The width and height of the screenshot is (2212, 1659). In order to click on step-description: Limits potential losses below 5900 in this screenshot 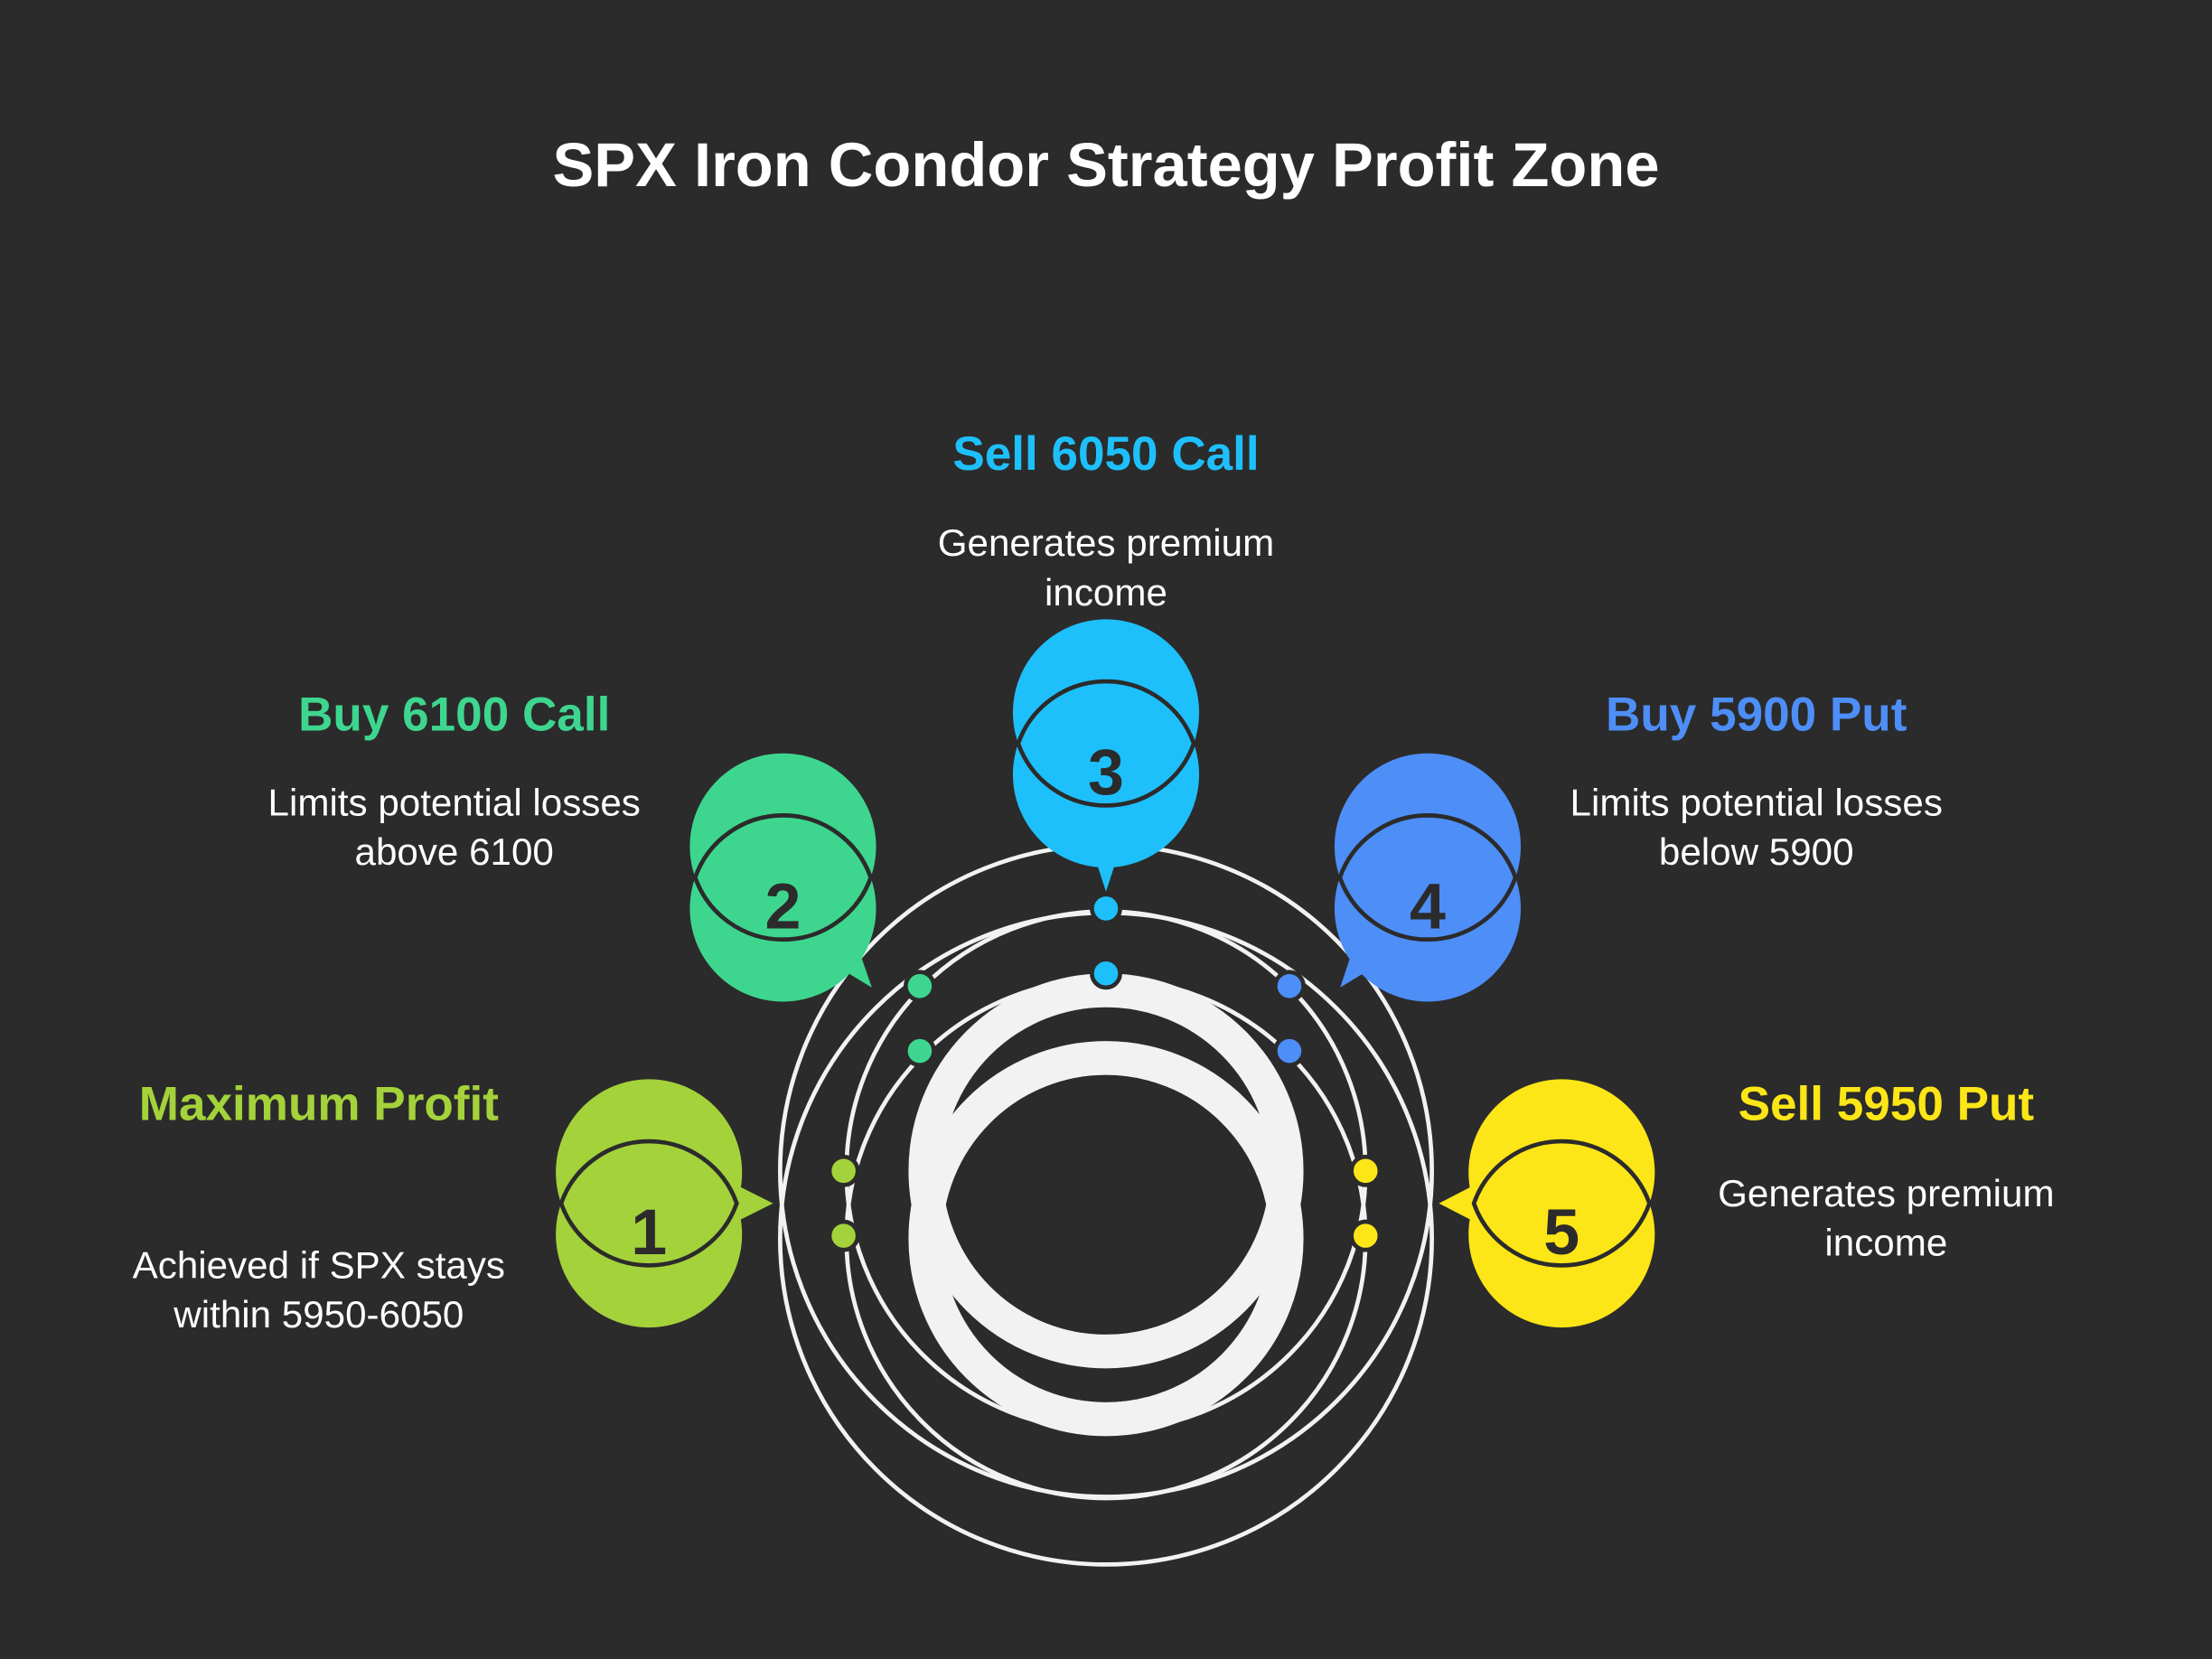, I will do `click(1756, 827)`.